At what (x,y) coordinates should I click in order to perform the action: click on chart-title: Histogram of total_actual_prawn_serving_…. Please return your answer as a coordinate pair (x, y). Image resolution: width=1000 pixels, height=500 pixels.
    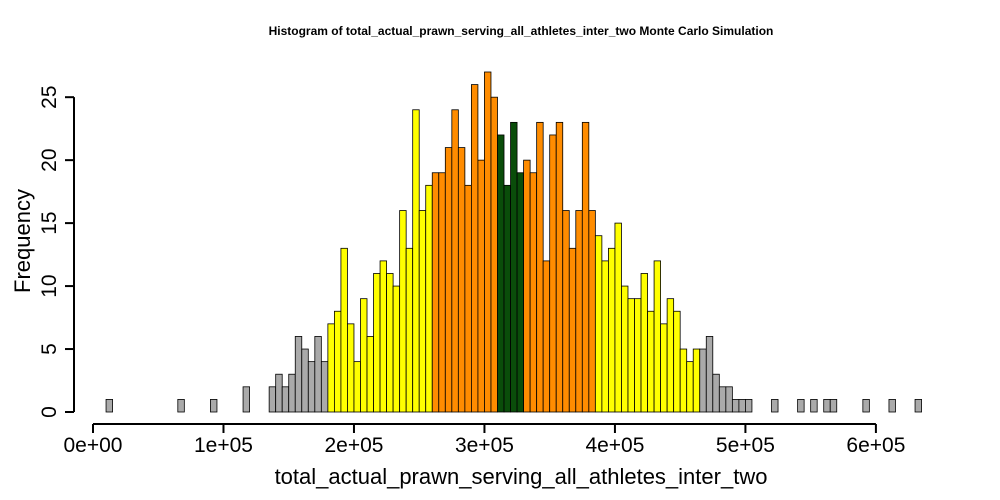
    Looking at the image, I should click on (521, 31).